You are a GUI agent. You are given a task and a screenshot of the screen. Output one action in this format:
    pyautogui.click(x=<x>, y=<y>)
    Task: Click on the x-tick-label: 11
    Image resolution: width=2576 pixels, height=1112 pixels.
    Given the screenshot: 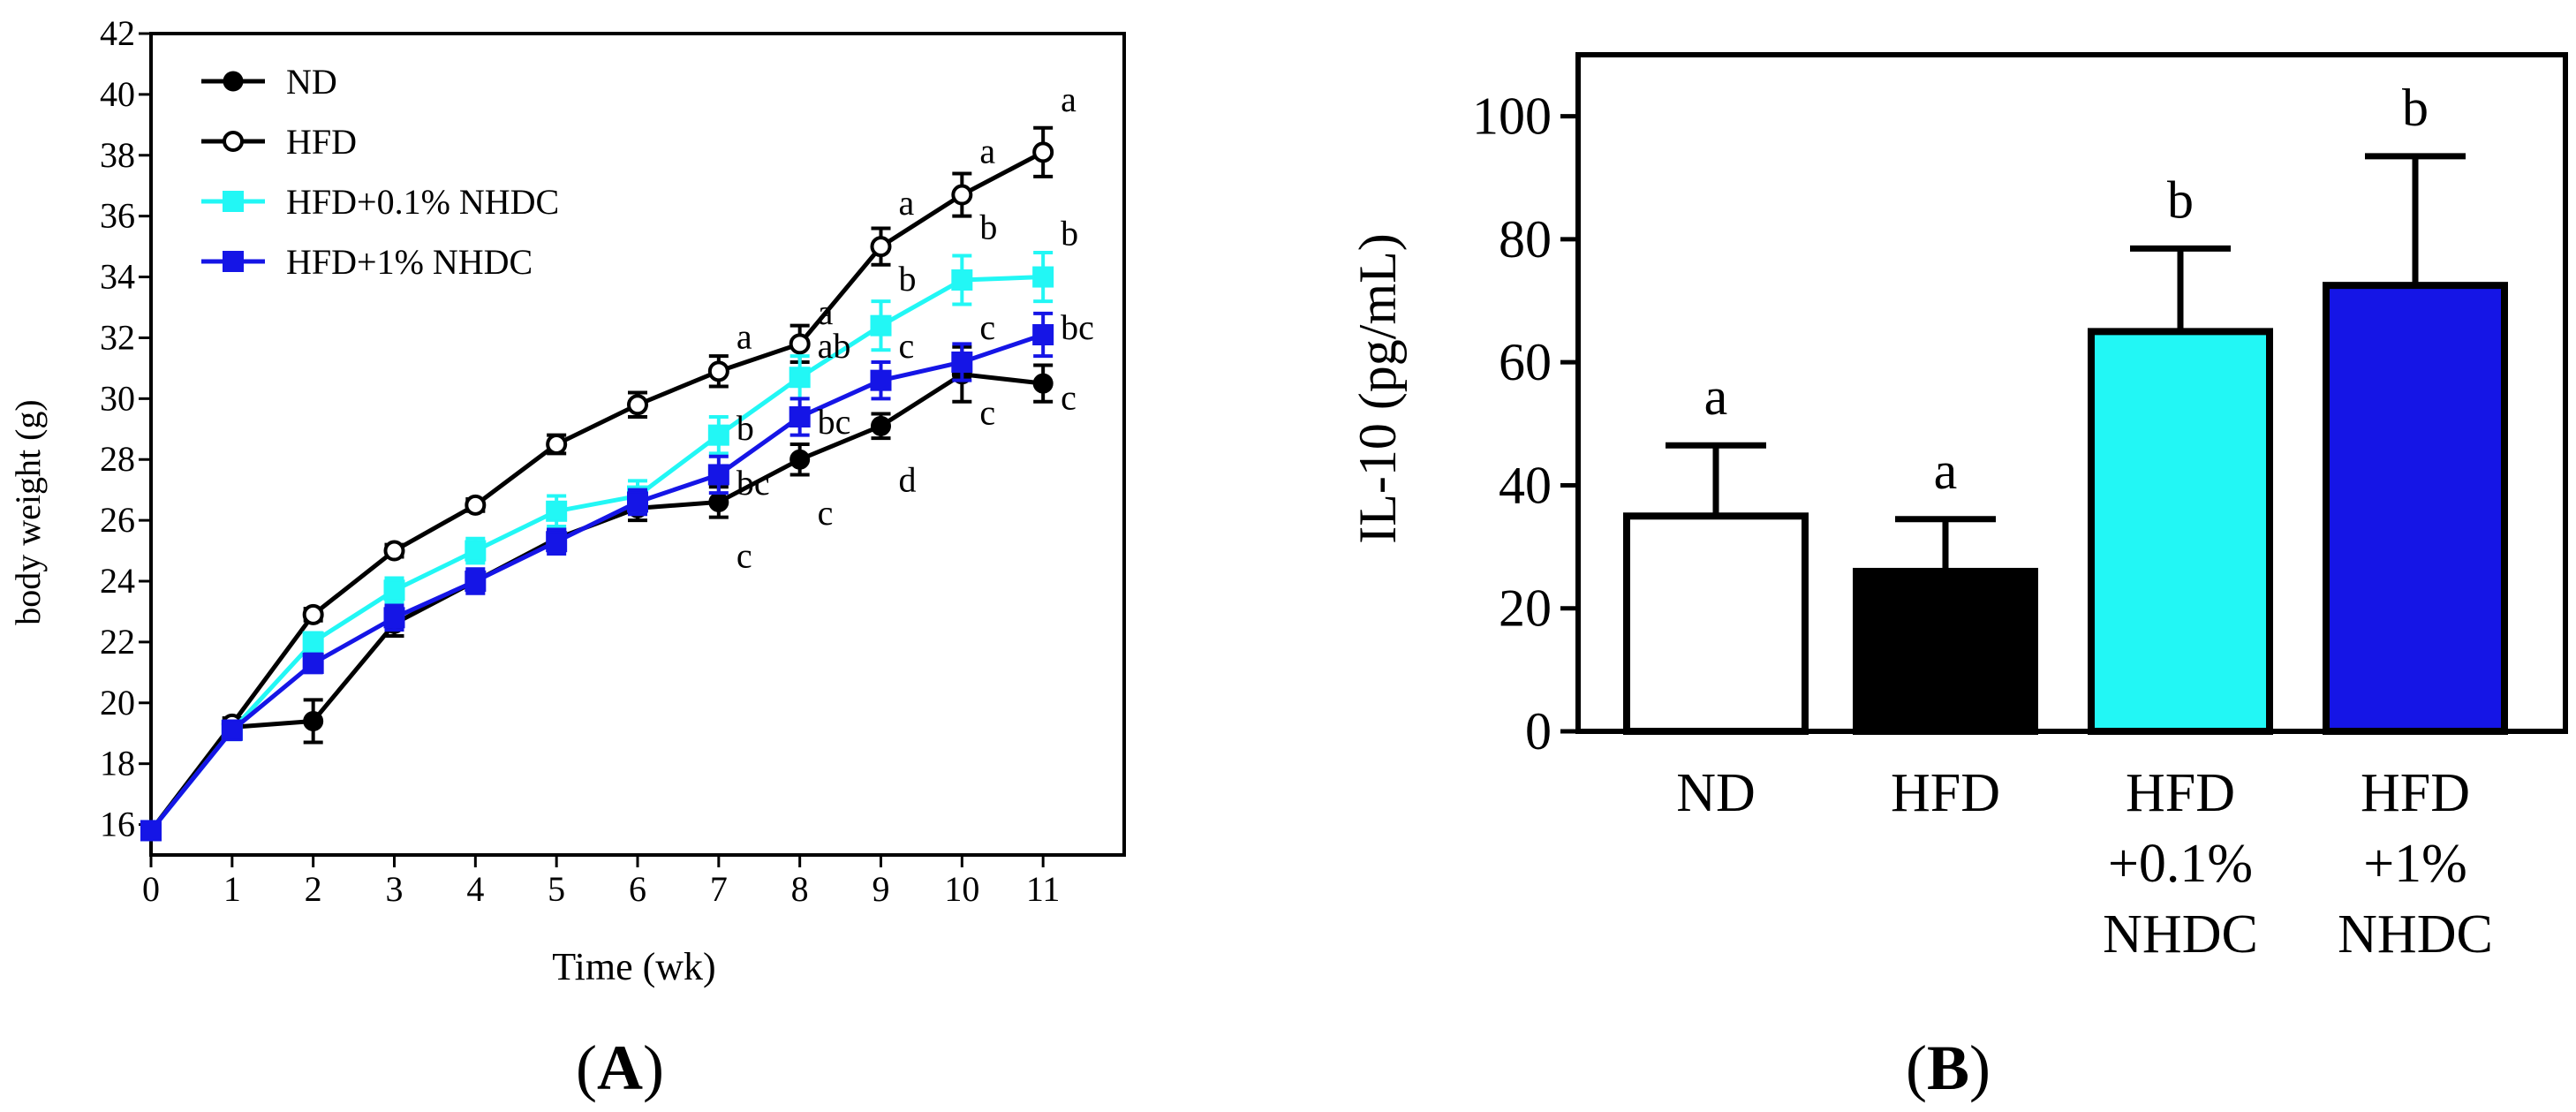 What is the action you would take?
    pyautogui.click(x=1043, y=889)
    